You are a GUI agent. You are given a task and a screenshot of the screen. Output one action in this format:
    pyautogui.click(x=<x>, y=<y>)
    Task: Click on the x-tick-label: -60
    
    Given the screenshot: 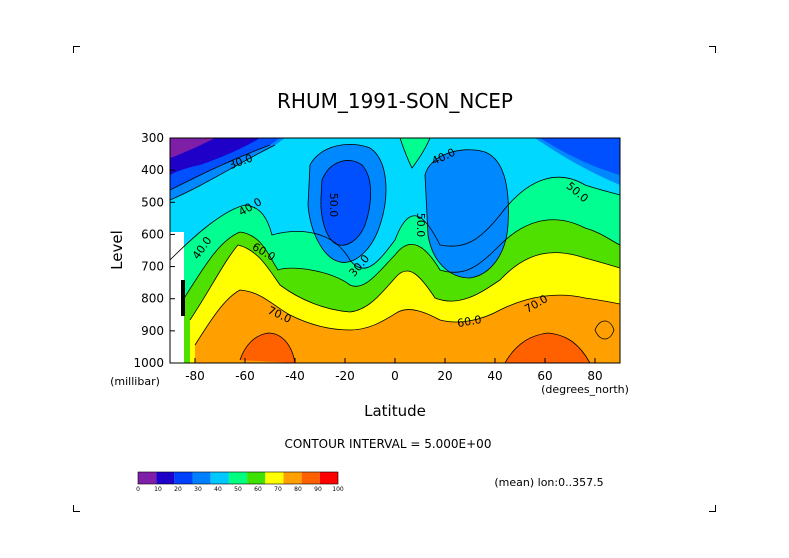 What is the action you would take?
    pyautogui.click(x=245, y=376)
    